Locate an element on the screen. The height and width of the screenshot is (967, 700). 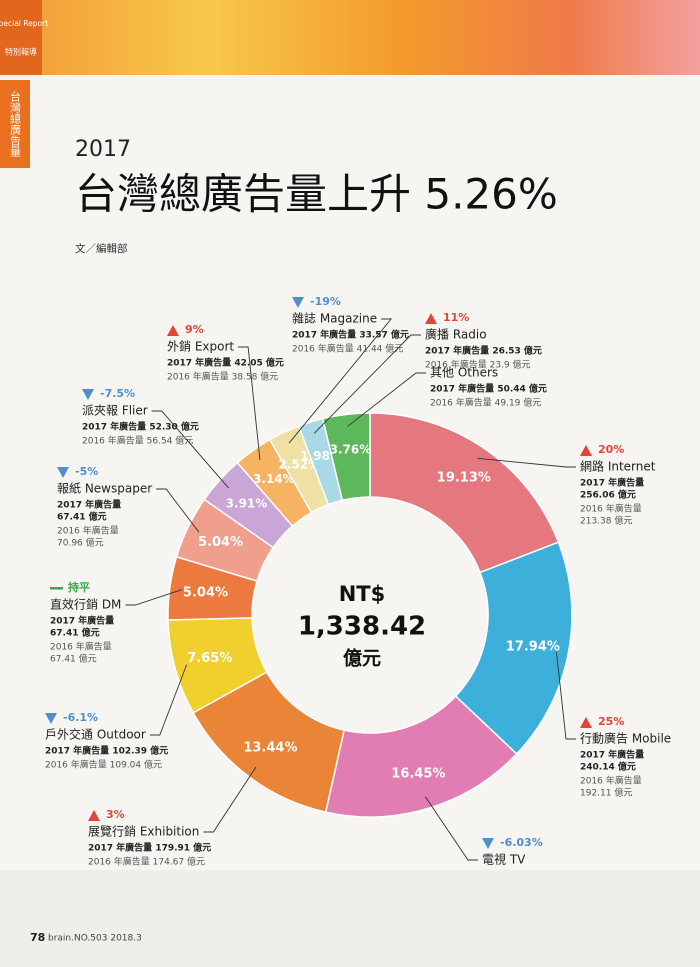
change: 持平 is located at coordinates (79, 587).